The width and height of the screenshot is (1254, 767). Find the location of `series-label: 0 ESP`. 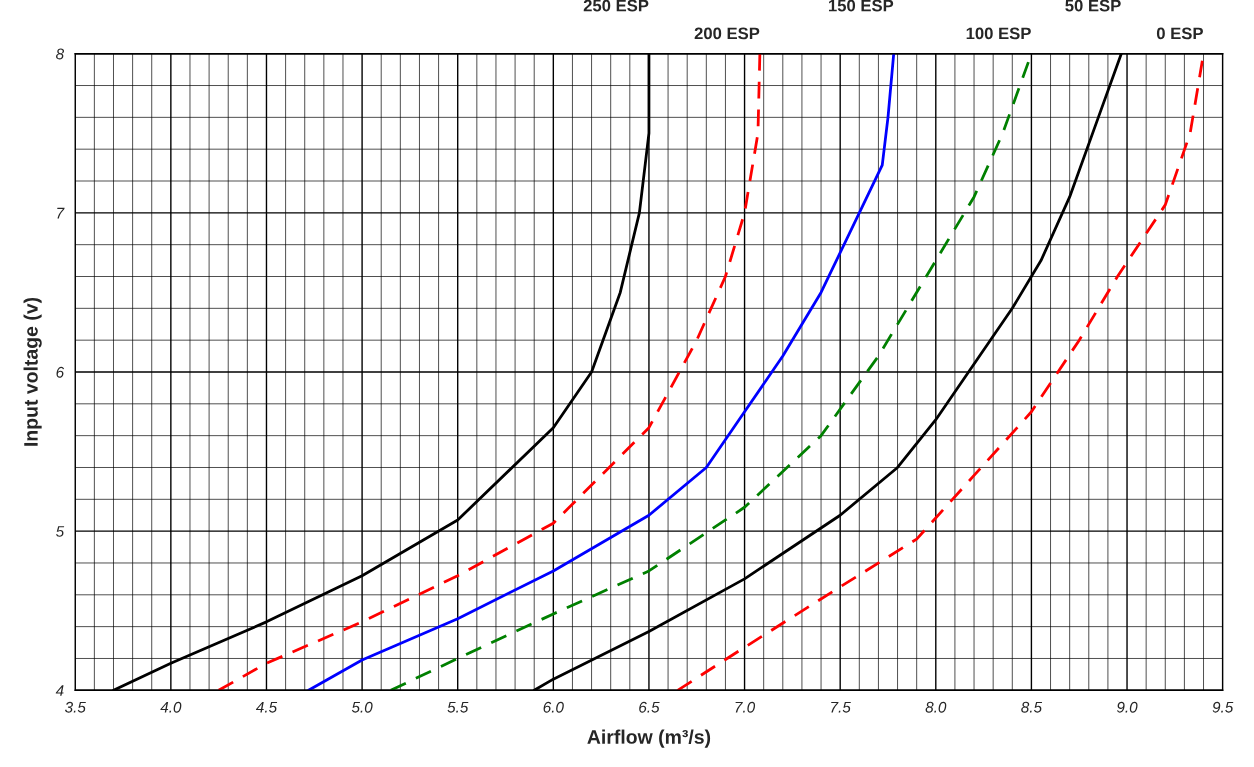

series-label: 0 ESP is located at coordinates (1179, 33).